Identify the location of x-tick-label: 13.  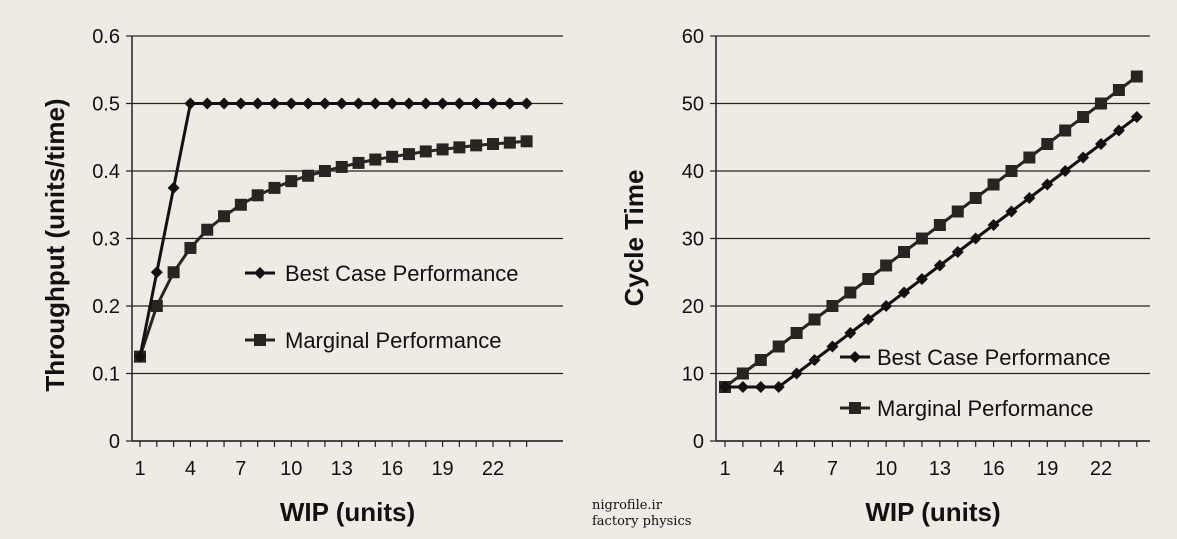
(342, 469).